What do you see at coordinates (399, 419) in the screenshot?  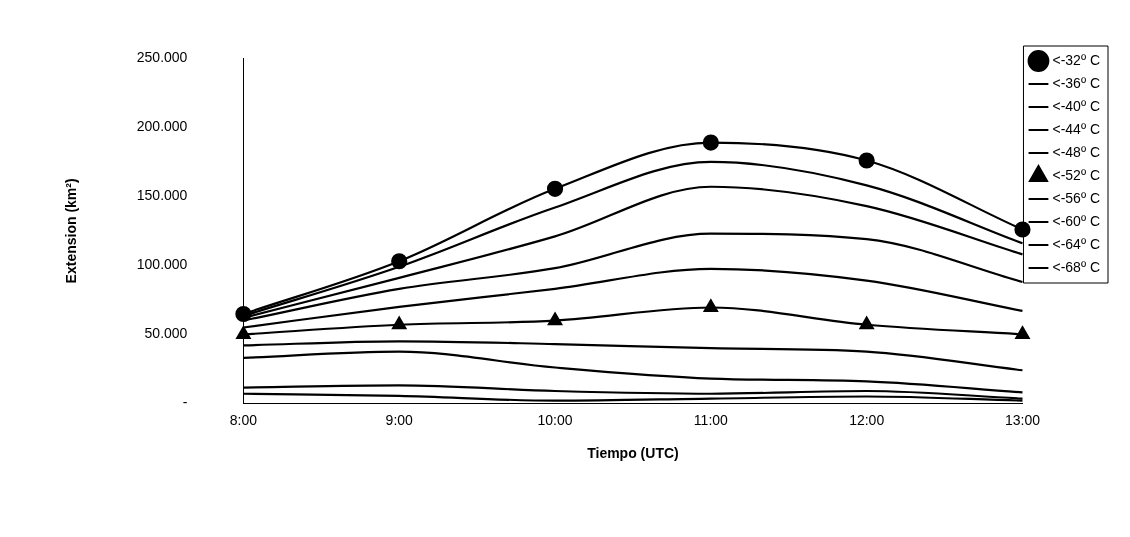 I see `x-tick-label: 9:00` at bounding box center [399, 419].